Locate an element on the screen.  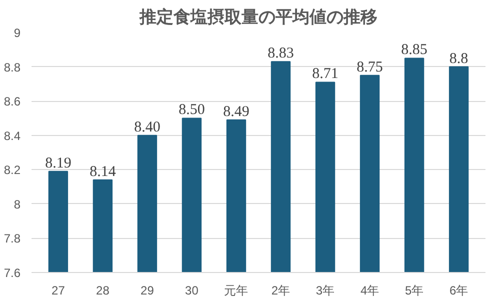
data-label: 8.71 is located at coordinates (325, 74).